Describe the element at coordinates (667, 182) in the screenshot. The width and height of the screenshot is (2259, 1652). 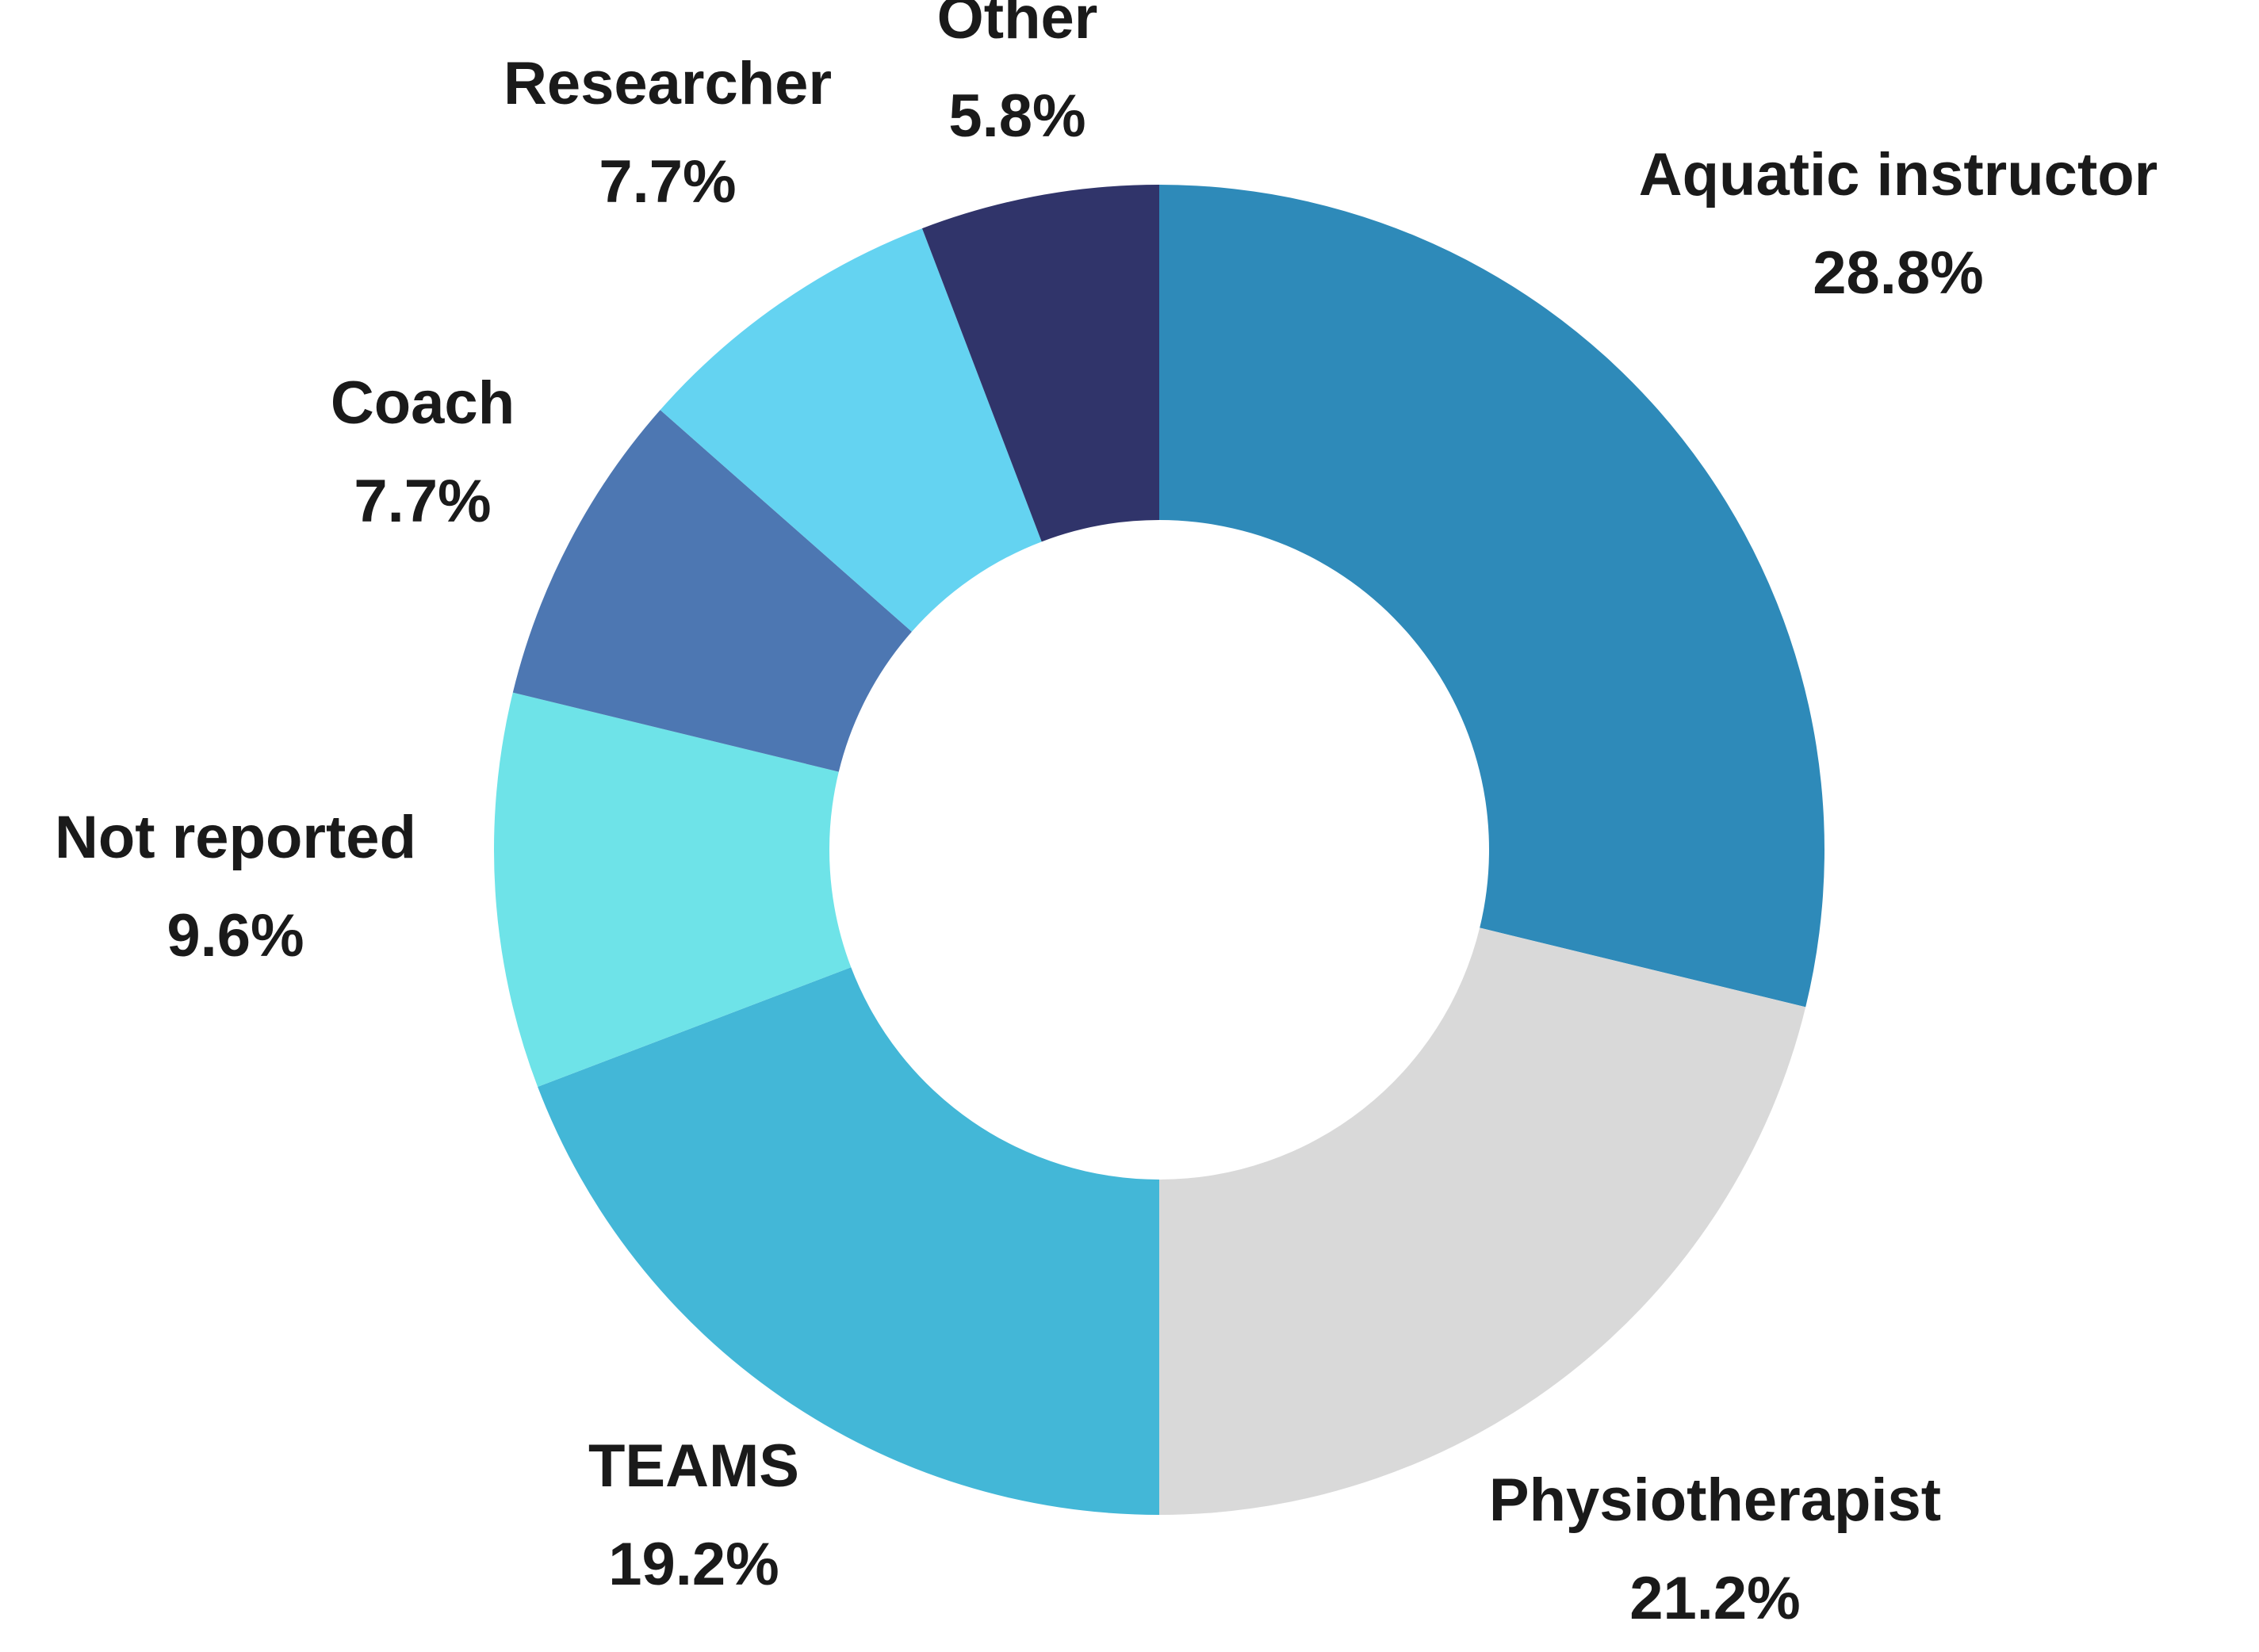
I see `slice-value-researcher: 7.7%` at that location.